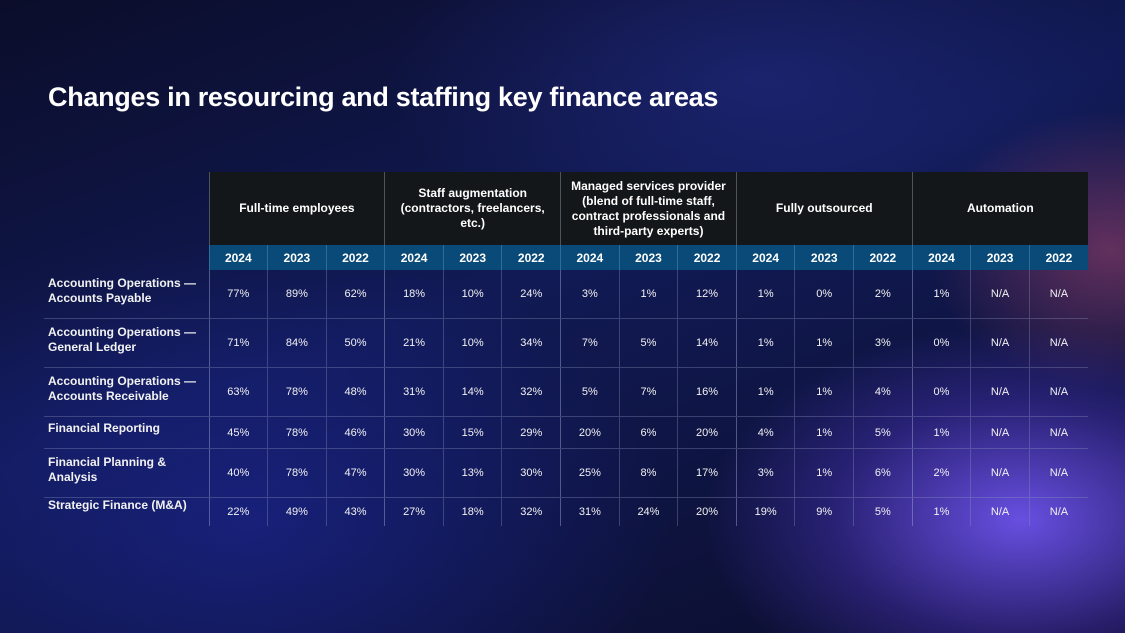 The image size is (1125, 633). I want to click on year-corner, so click(126, 257).